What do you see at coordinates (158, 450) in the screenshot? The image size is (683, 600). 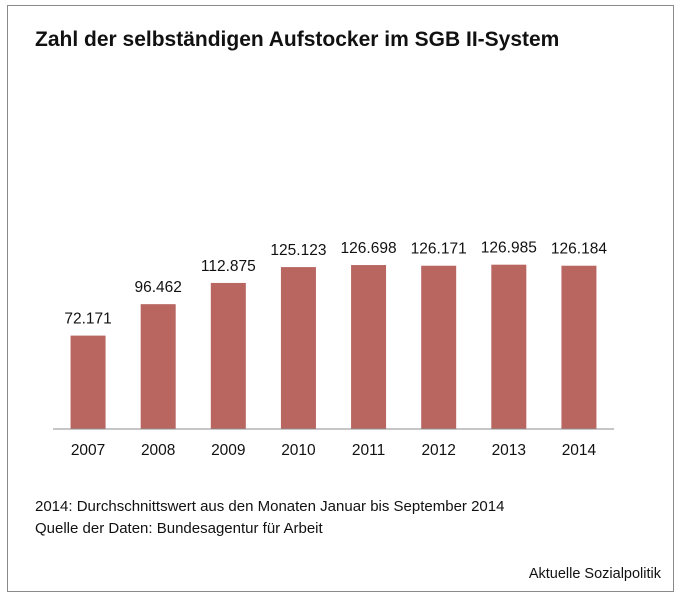 I see `x-tick-label-2008: 2008` at bounding box center [158, 450].